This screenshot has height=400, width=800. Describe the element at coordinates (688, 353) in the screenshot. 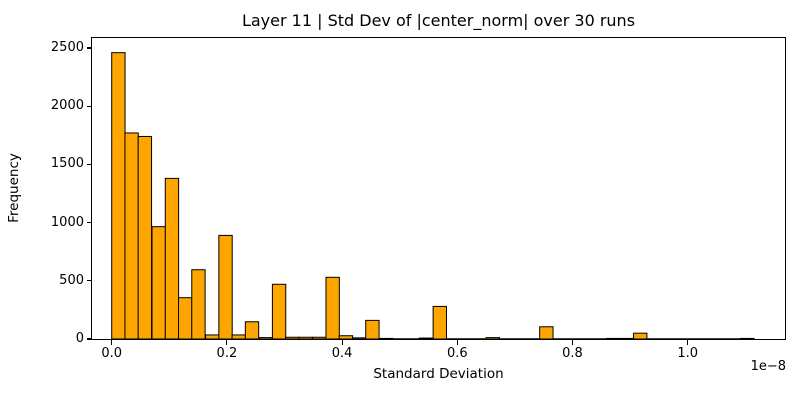

I see `x-tick-label: 1.0` at that location.